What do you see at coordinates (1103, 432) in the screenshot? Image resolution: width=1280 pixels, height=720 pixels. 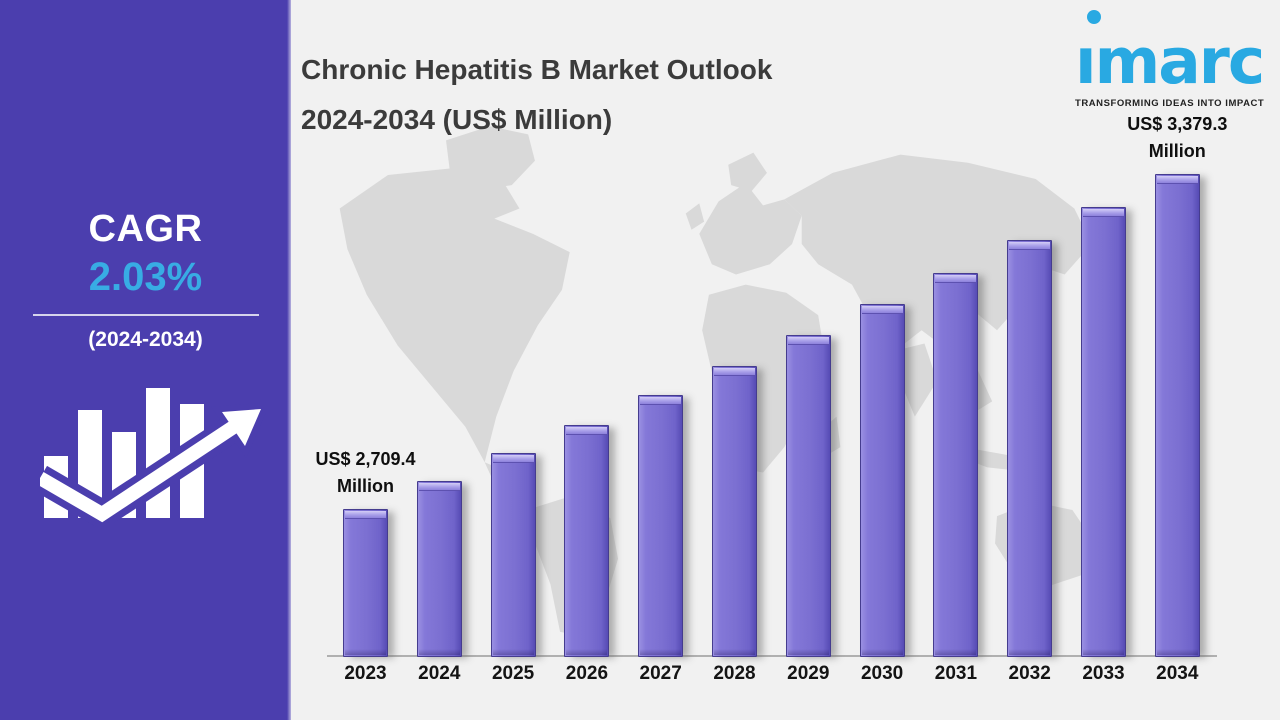 I see `bar-2033` at bounding box center [1103, 432].